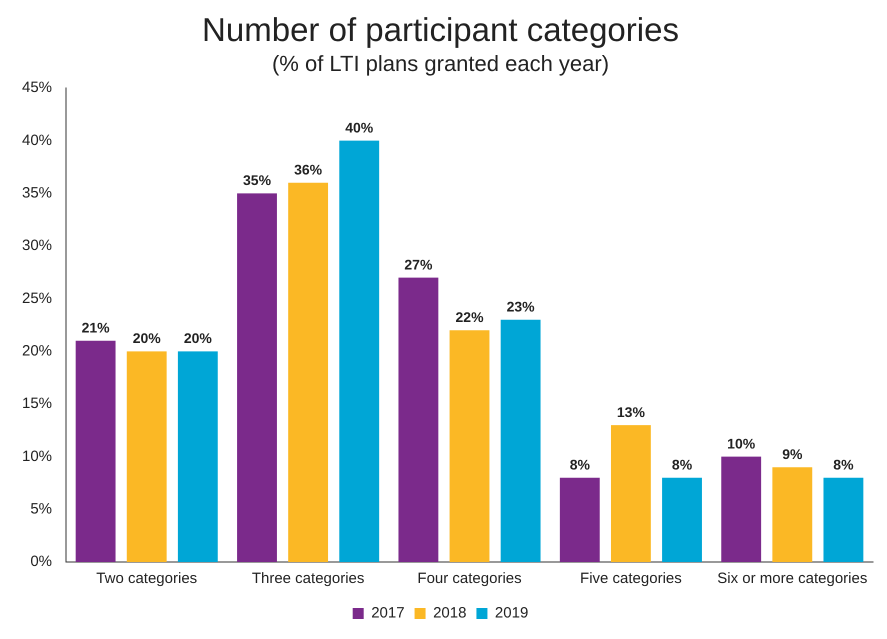 This screenshot has height=639, width=887. What do you see at coordinates (37, 140) in the screenshot?
I see `y-tick-label: 40%` at bounding box center [37, 140].